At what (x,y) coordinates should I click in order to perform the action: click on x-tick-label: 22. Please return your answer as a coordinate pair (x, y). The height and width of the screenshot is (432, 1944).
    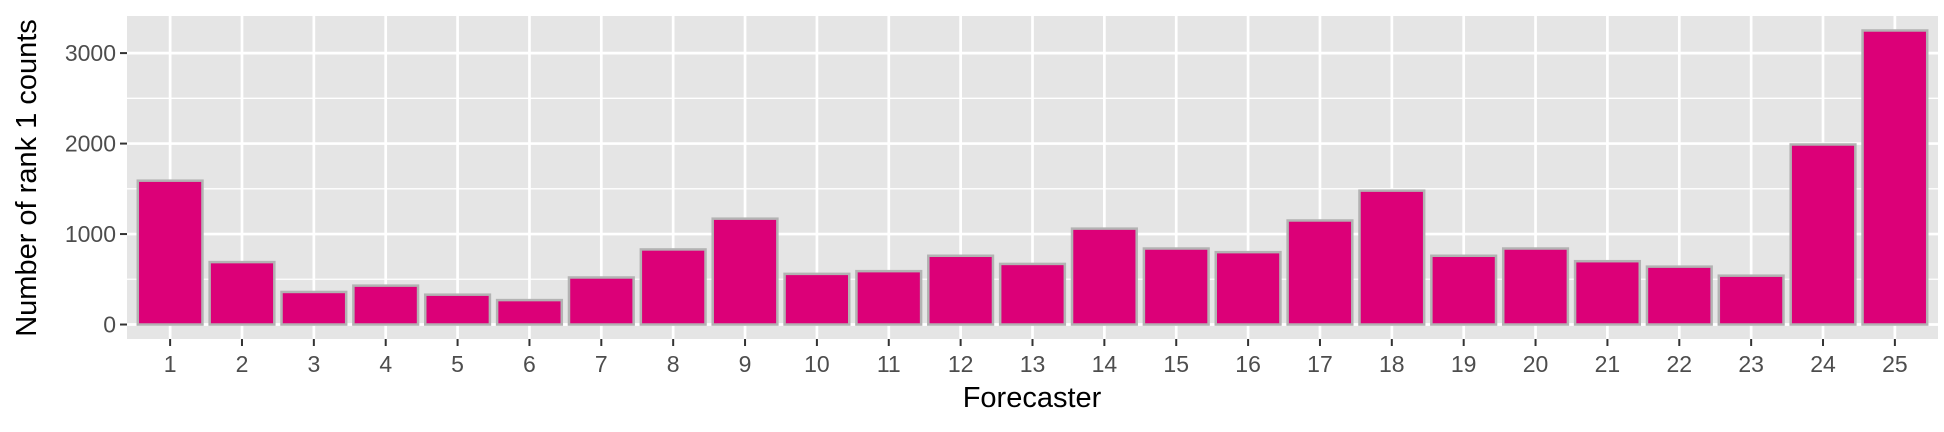
    Looking at the image, I should click on (1679, 364).